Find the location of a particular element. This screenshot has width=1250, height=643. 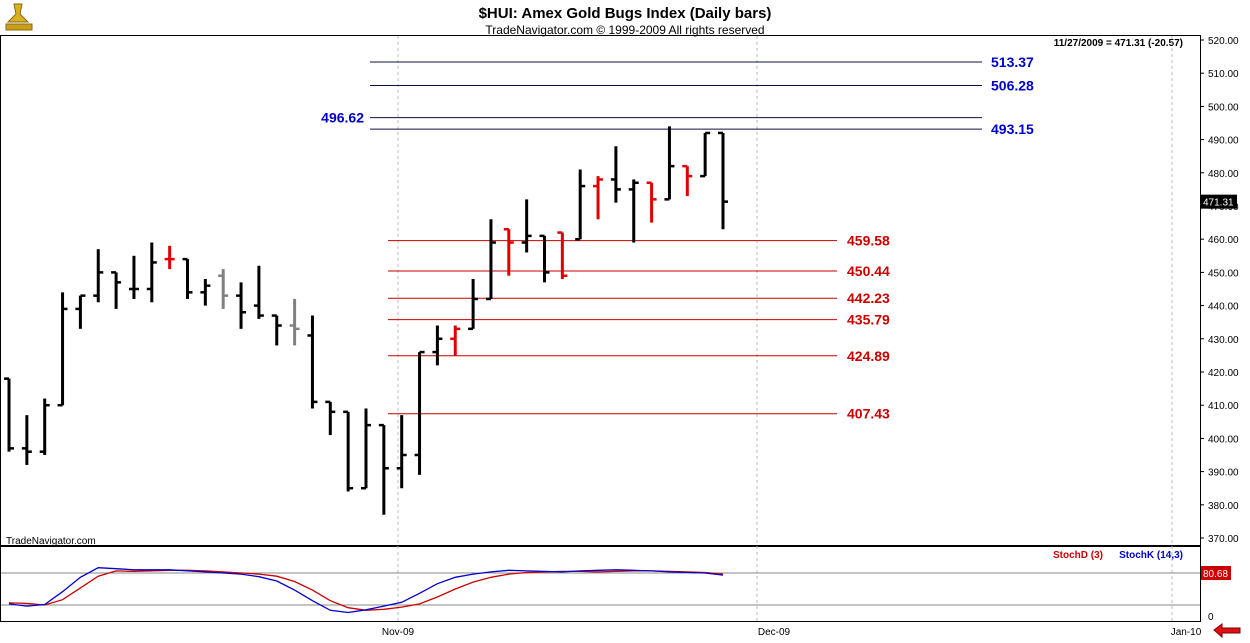

chart-title: $HUI: Amex Gold Bugs Index (Daily bars) is located at coordinates (625, 13).